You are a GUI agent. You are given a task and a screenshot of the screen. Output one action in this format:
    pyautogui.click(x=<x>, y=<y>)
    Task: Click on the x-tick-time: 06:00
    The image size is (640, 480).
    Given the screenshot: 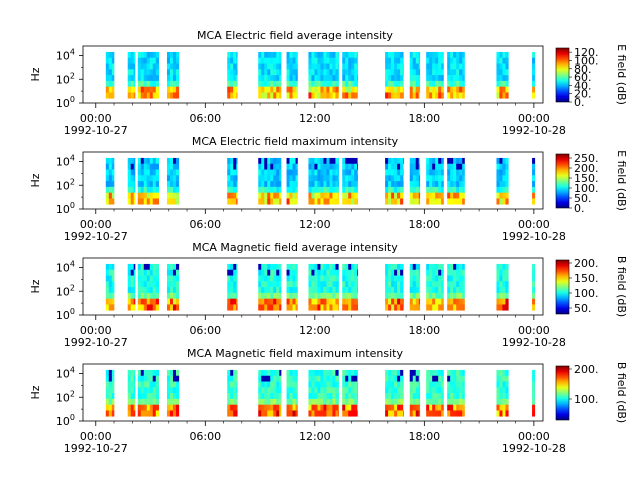 What is the action you would take?
    pyautogui.click(x=205, y=436)
    